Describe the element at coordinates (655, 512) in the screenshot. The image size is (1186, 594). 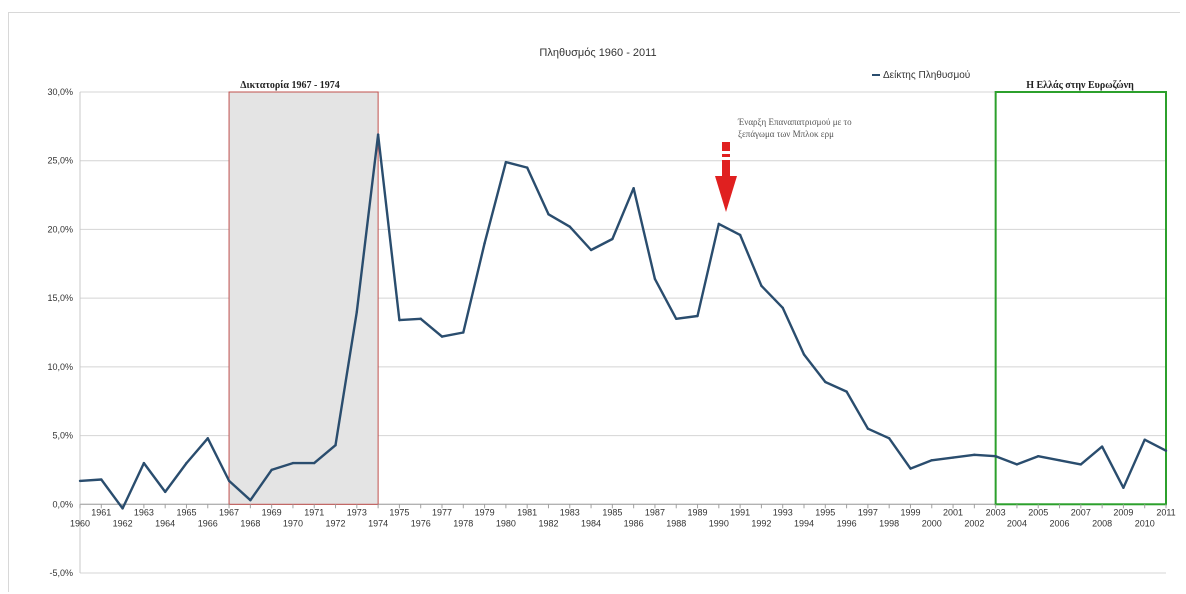
I see `x-tick-label: 1987` at that location.